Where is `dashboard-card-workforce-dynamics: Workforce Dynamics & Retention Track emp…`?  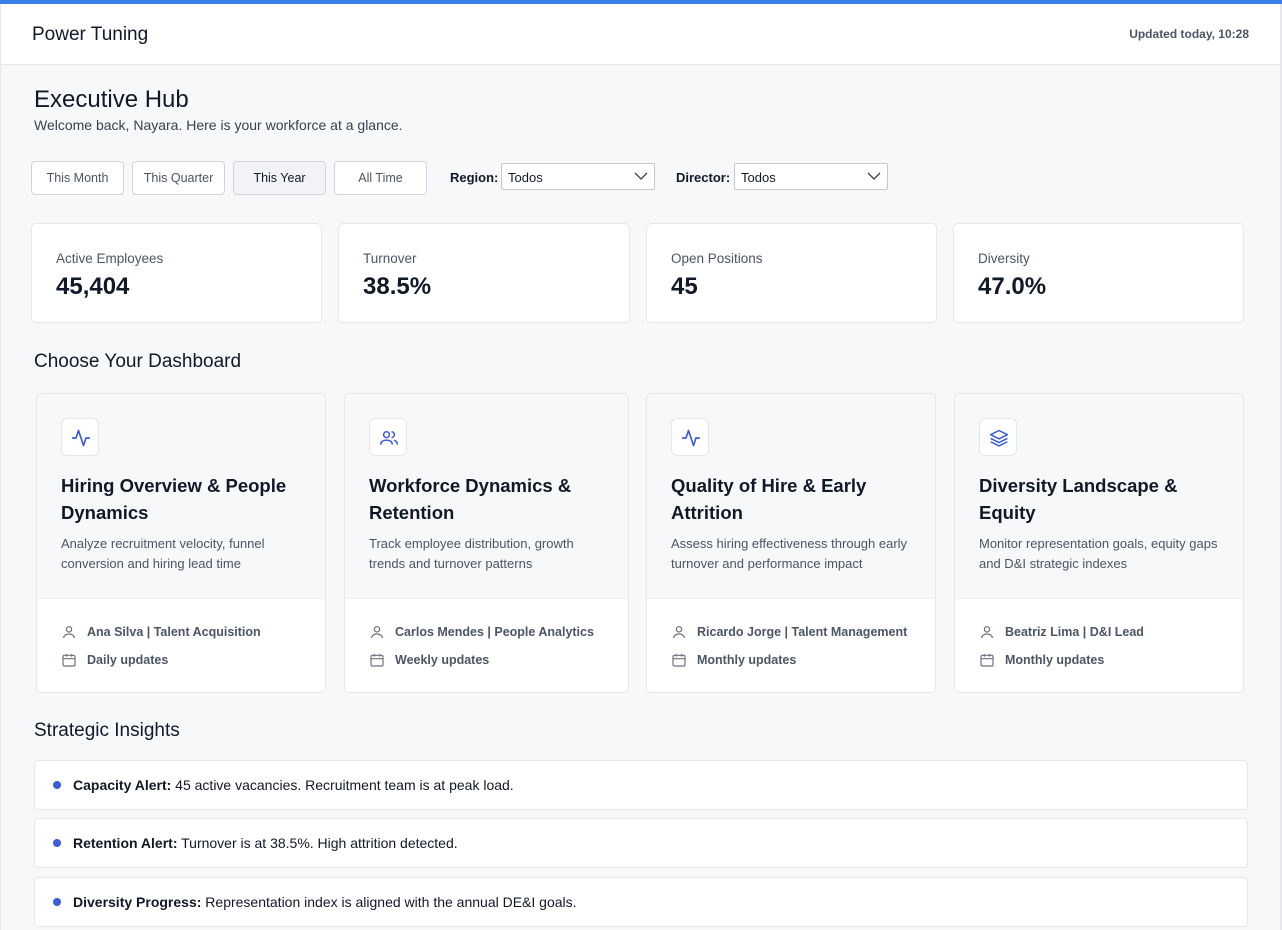 dashboard-card-workforce-dynamics: Workforce Dynamics & Retention Track emp… is located at coordinates (486, 543).